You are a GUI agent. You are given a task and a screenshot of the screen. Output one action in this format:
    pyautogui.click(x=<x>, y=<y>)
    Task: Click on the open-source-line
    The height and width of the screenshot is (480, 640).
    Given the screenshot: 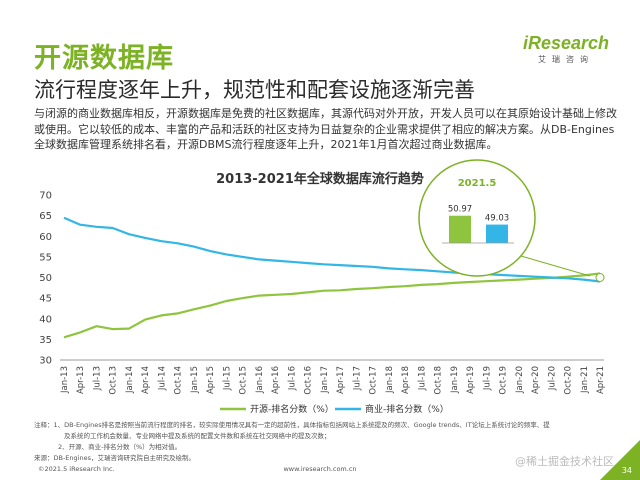 What is the action you would take?
    pyautogui.click(x=332, y=305)
    